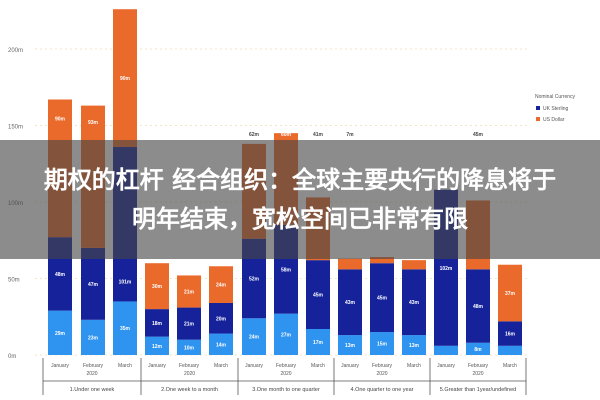  What do you see at coordinates (12, 357) in the screenshot?
I see `y-tick-label: 0m` at bounding box center [12, 357].